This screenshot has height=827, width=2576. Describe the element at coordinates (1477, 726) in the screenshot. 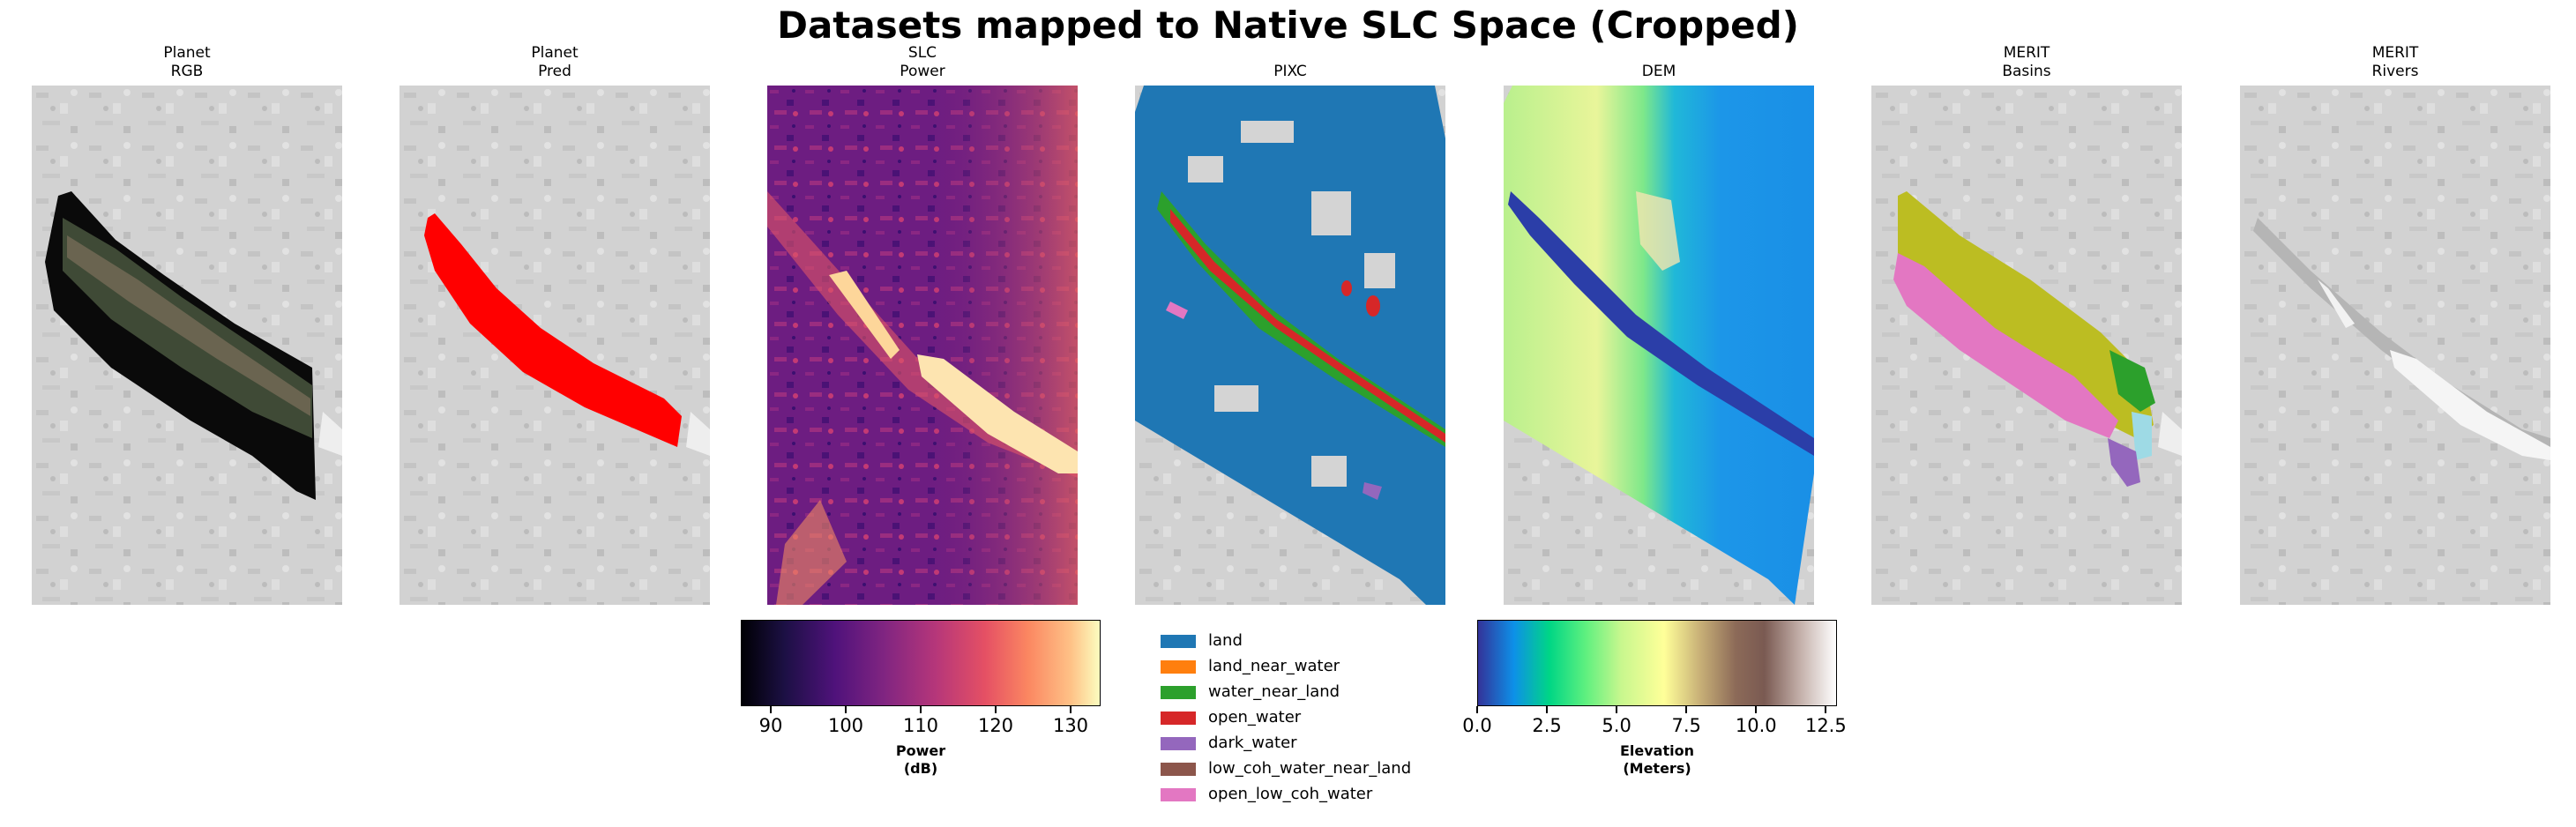

I see `elevation-tick-label: 0.0` at that location.